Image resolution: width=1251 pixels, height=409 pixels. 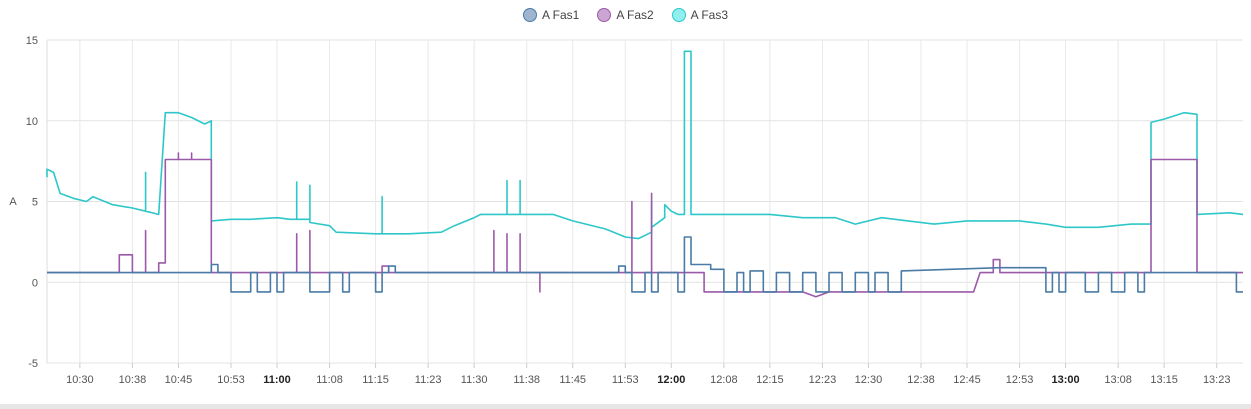 I want to click on legend-swatch-fas2, so click(x=604, y=15).